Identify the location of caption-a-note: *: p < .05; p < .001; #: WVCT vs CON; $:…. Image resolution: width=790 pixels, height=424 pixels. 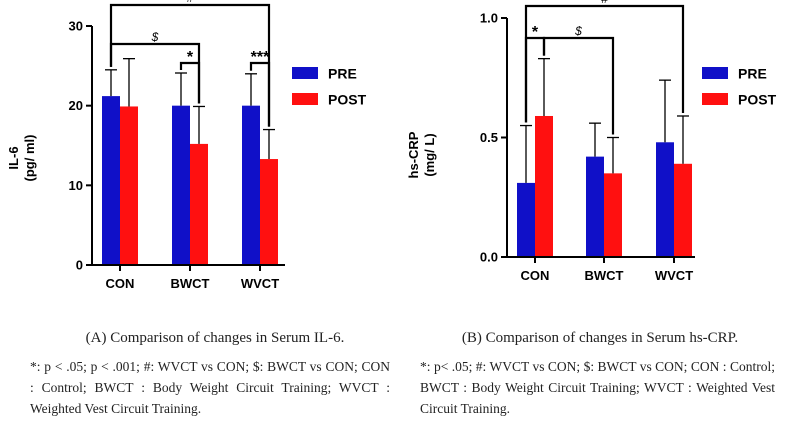
(210, 387).